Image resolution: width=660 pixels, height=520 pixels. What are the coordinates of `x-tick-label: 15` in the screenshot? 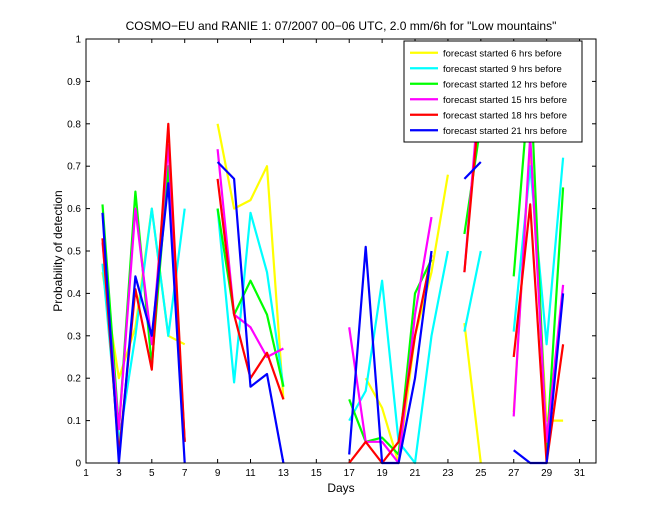 It's located at (317, 473).